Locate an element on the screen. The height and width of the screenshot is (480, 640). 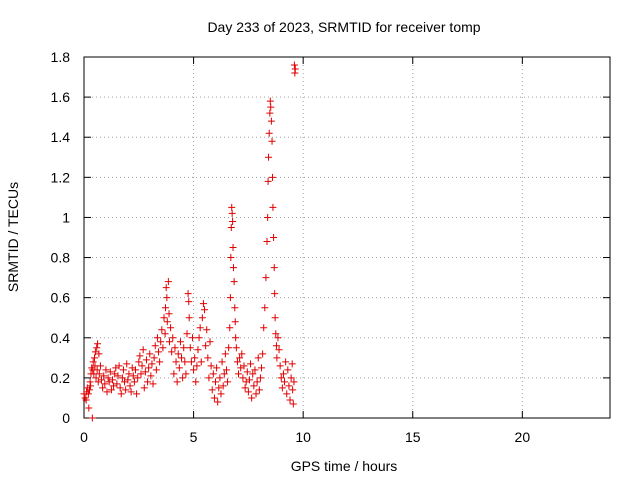
x-tick-label: 10 is located at coordinates (303, 437).